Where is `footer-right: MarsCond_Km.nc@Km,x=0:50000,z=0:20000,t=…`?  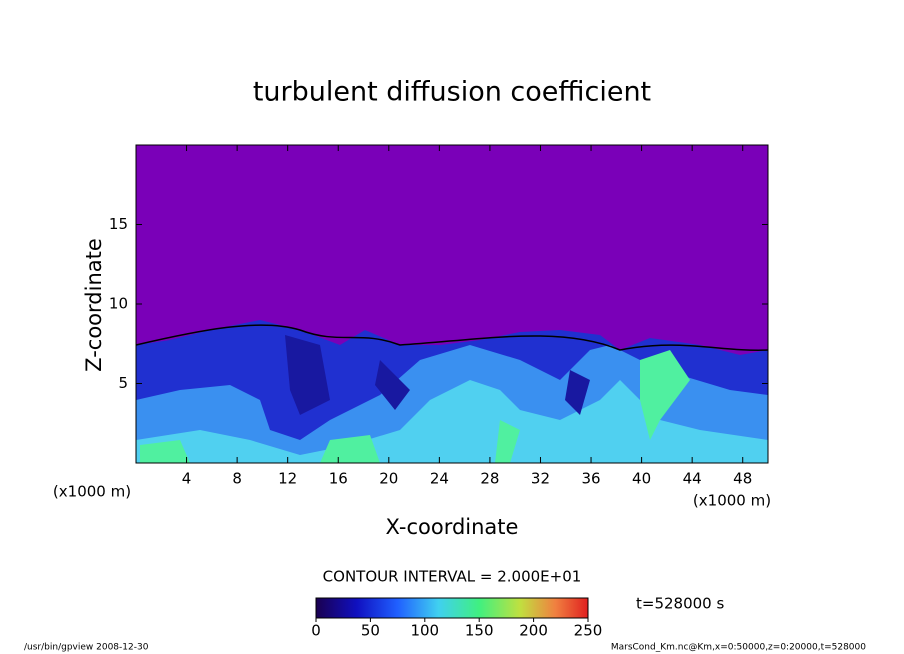
footer-right: MarsCond_Km.nc@Km,x=0:50000,z=0:20000,t=… is located at coordinates (738, 648).